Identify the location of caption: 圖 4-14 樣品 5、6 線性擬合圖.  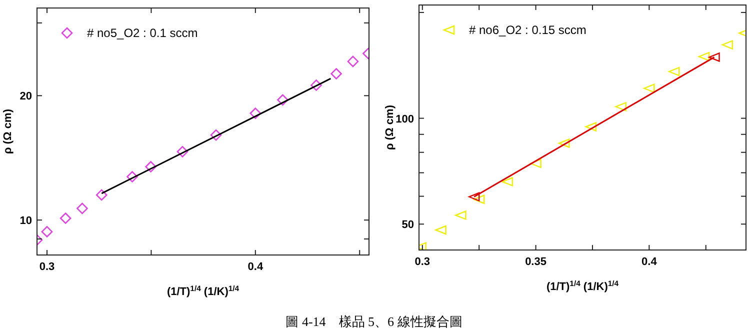
(374, 321).